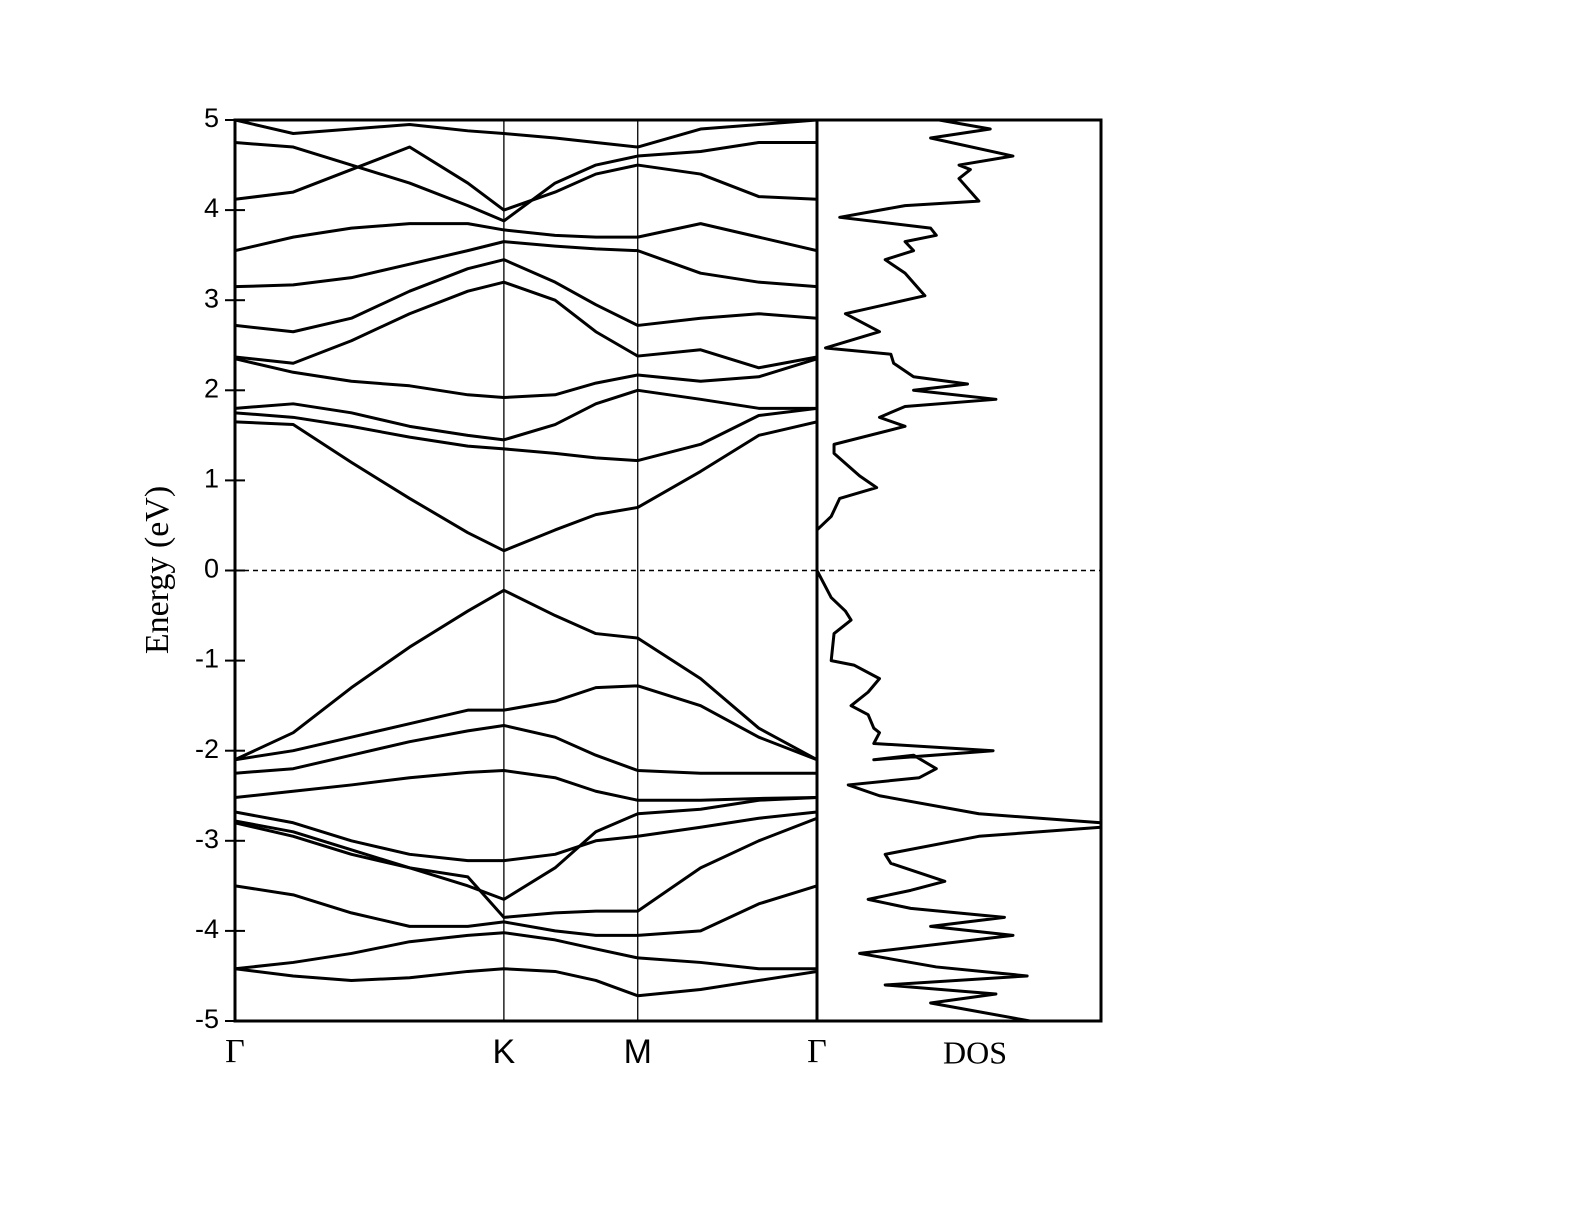 The height and width of the screenshot is (1219, 1590). I want to click on y-tick-label: -4, so click(207, 929).